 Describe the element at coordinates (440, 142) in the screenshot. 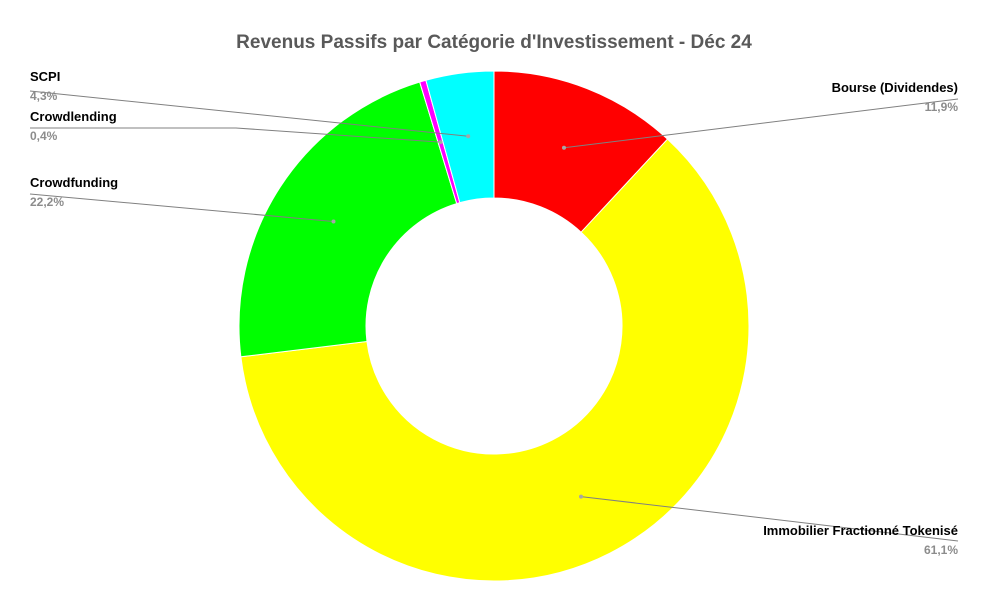

I see `leader-dot-crowdlending` at that location.